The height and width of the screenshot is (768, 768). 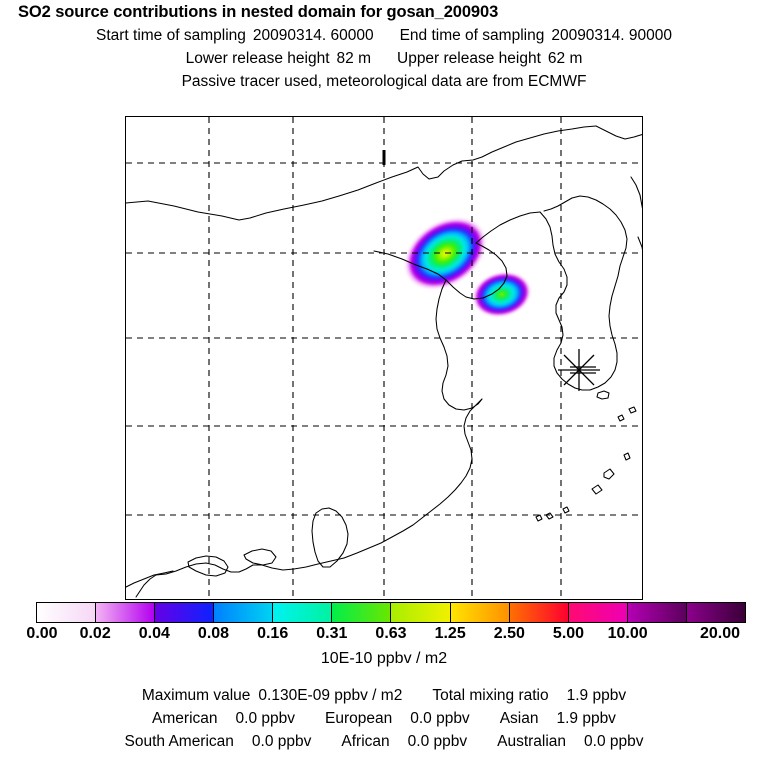 What do you see at coordinates (332, 633) in the screenshot?
I see `colorbar-tick-5: 0.31` at bounding box center [332, 633].